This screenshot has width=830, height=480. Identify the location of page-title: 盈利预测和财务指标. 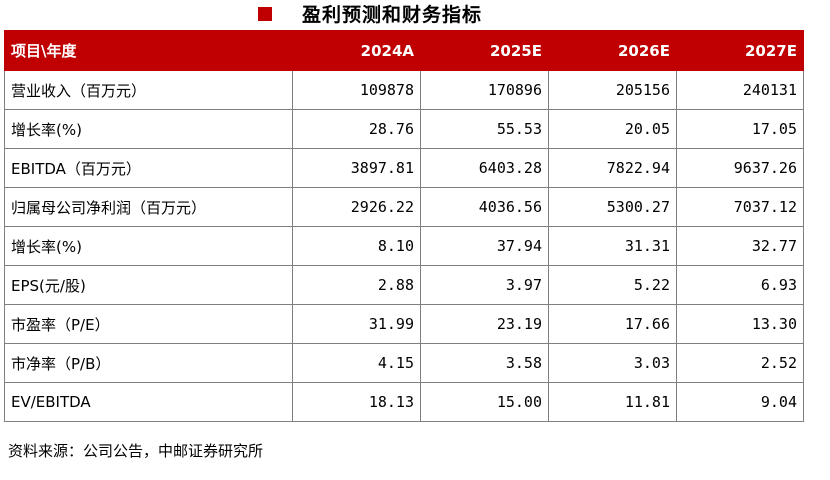
(392, 15).